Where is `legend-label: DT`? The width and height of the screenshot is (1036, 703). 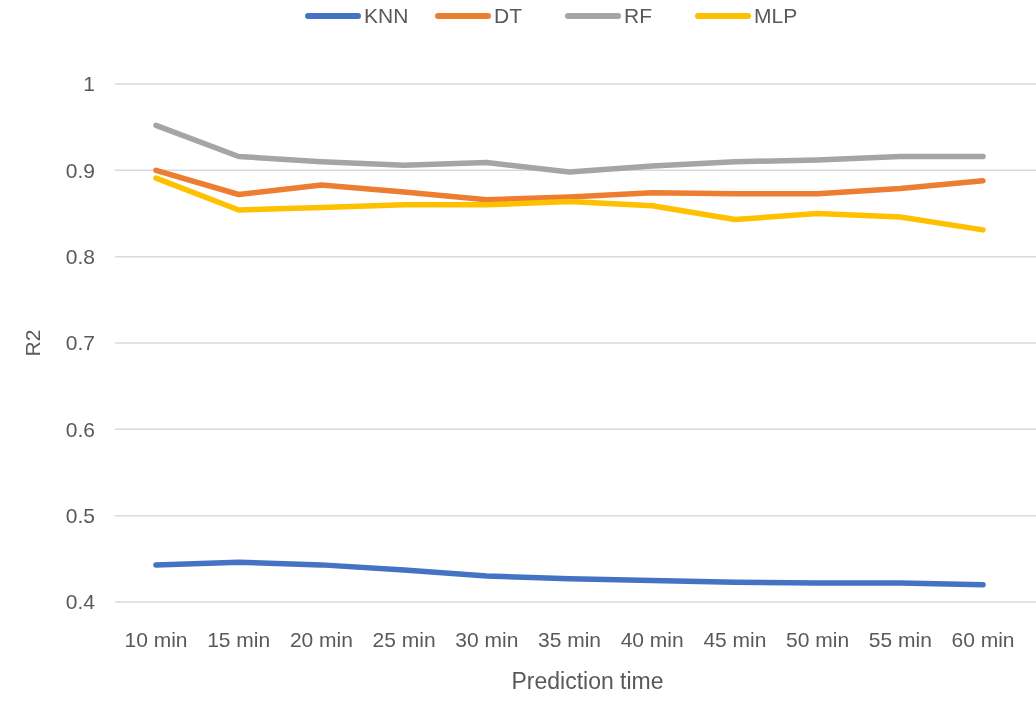
legend-label: DT is located at coordinates (508, 16).